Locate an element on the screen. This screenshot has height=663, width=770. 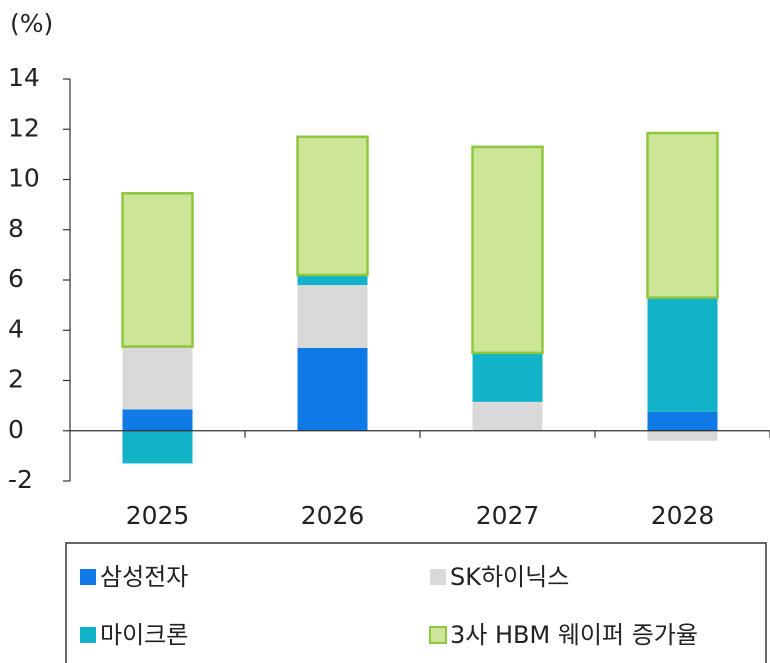
y-tick-label: -2 is located at coordinates (20, 479).